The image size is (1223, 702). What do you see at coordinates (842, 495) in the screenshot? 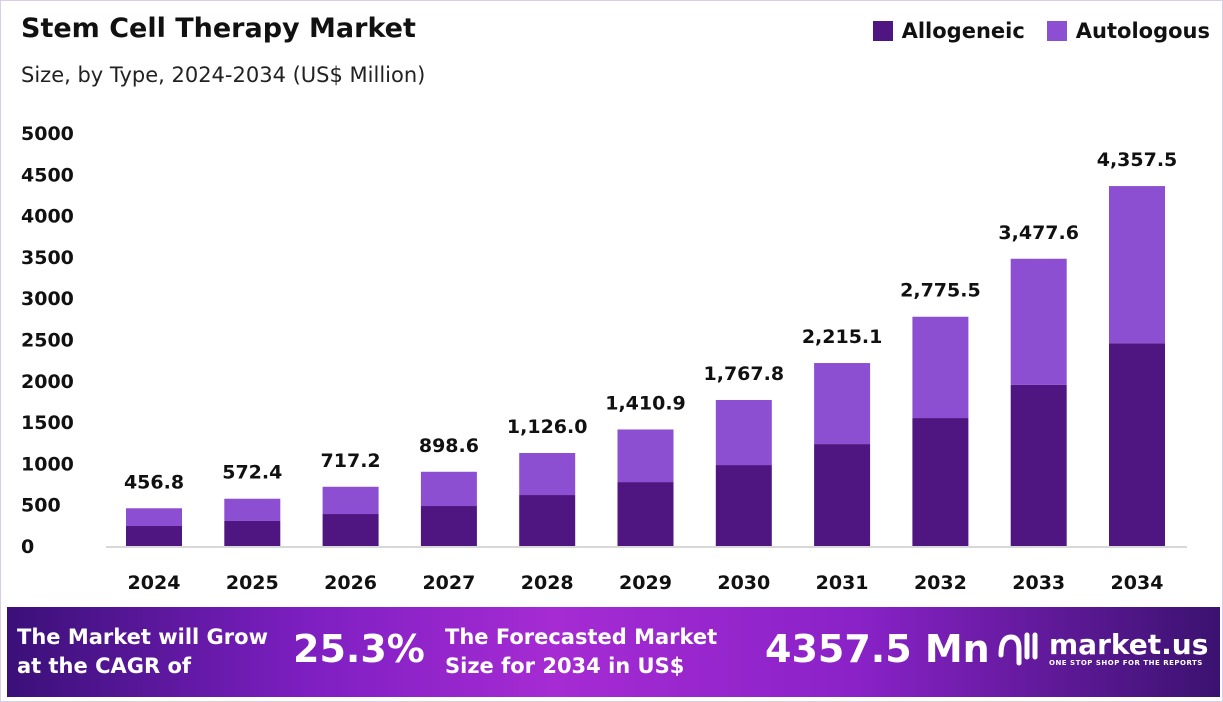
I see `bar-allogeneic-2031` at bounding box center [842, 495].